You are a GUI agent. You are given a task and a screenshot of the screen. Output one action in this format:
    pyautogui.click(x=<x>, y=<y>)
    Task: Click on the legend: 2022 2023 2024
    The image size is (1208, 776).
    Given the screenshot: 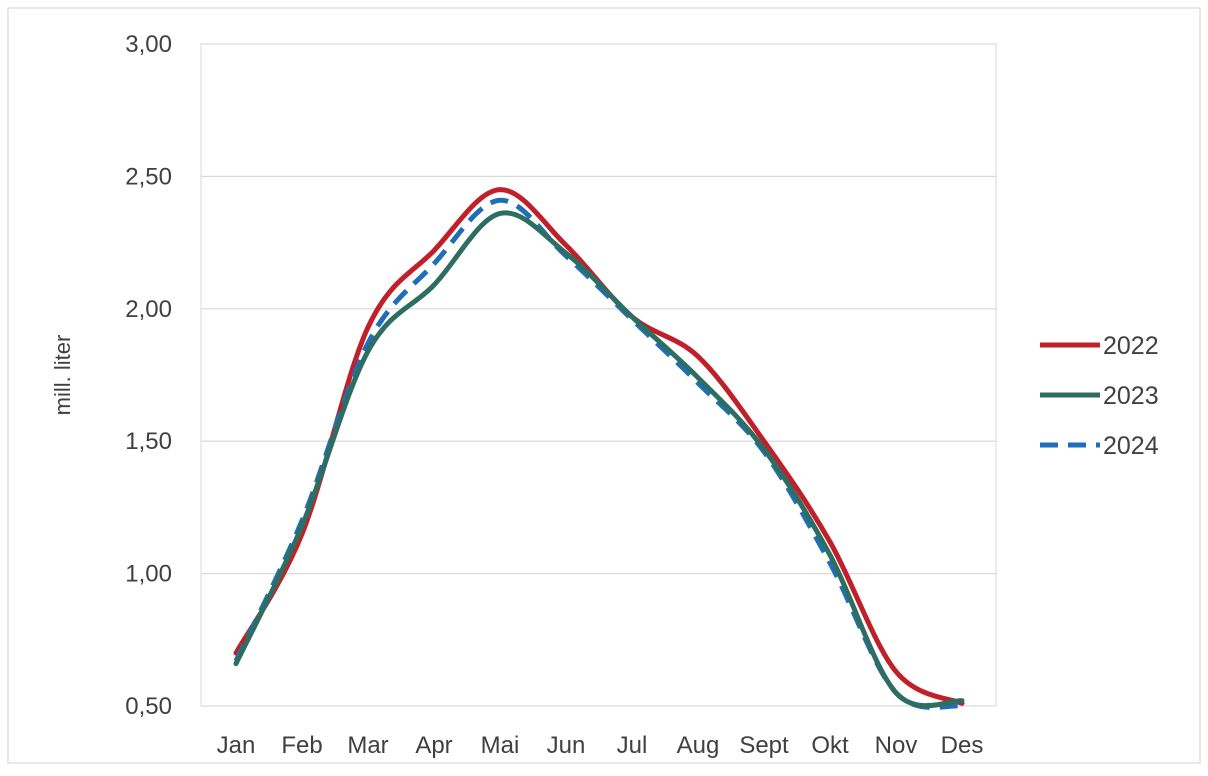 What is the action you would take?
    pyautogui.click(x=1099, y=396)
    